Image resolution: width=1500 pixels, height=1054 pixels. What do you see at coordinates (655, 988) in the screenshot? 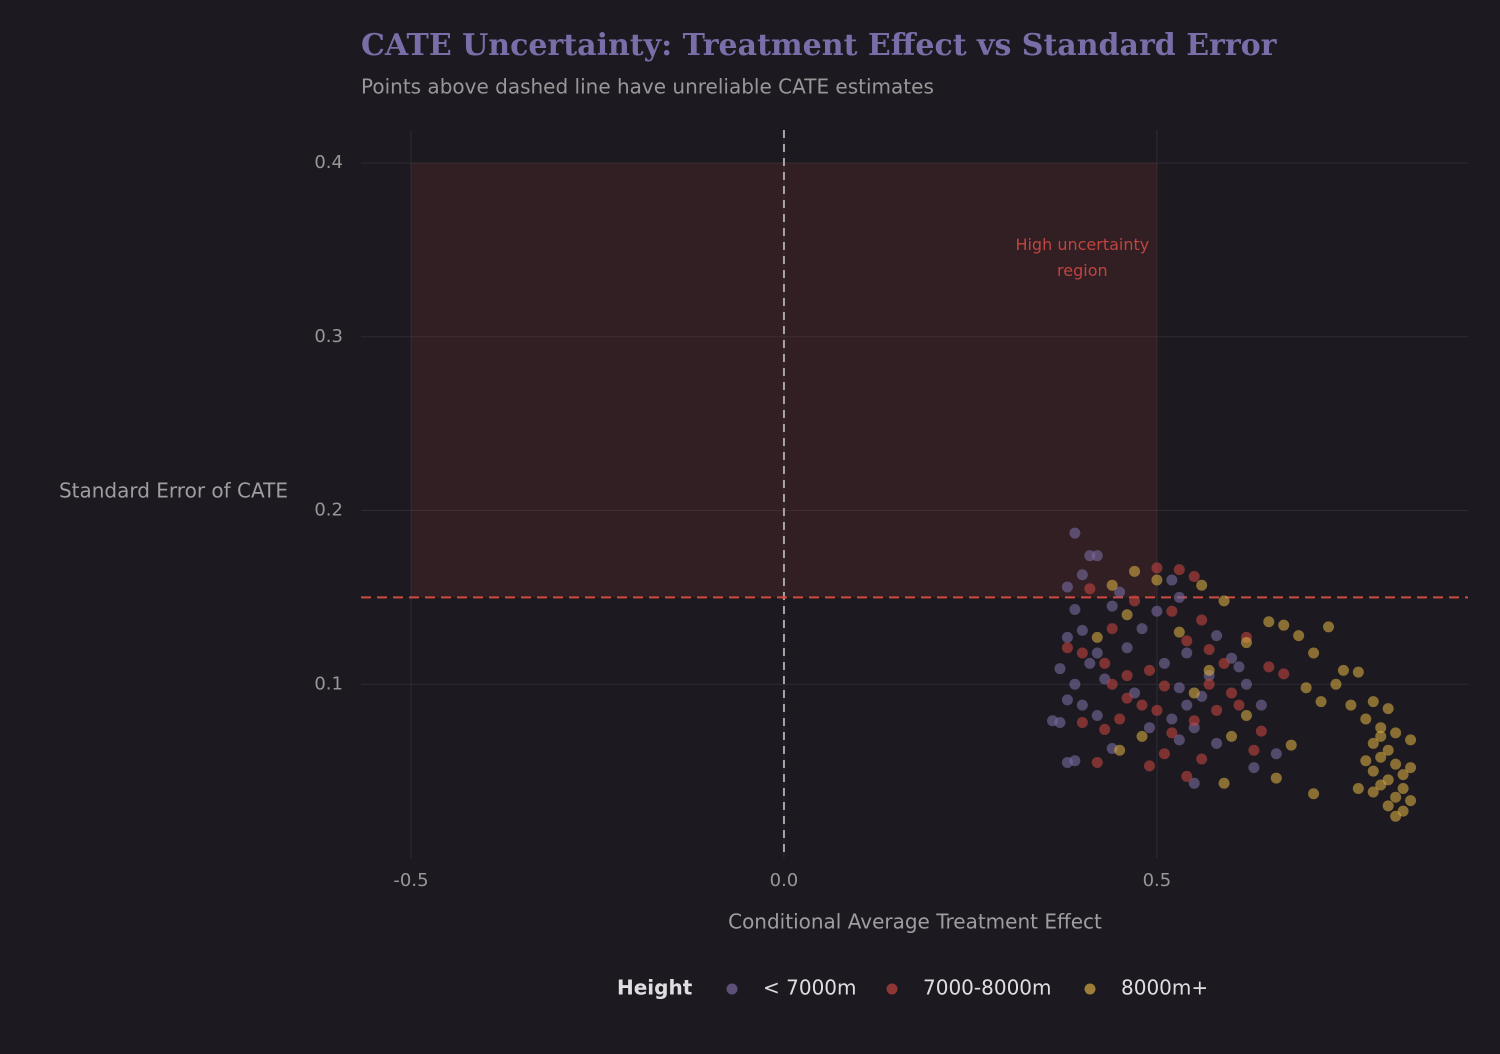
I see `legend-title: Height` at bounding box center [655, 988].